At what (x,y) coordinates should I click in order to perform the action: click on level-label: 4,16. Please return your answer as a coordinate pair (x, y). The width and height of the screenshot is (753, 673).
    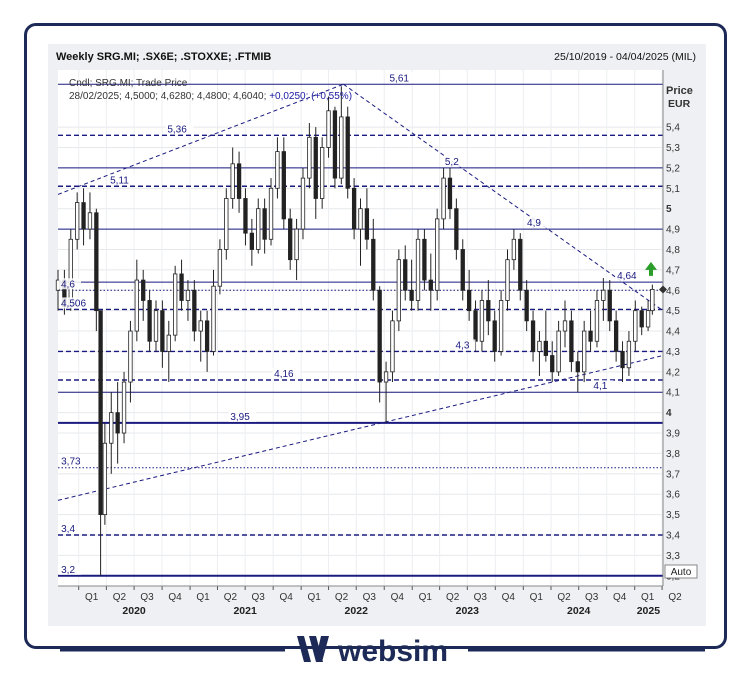
    Looking at the image, I should click on (284, 374).